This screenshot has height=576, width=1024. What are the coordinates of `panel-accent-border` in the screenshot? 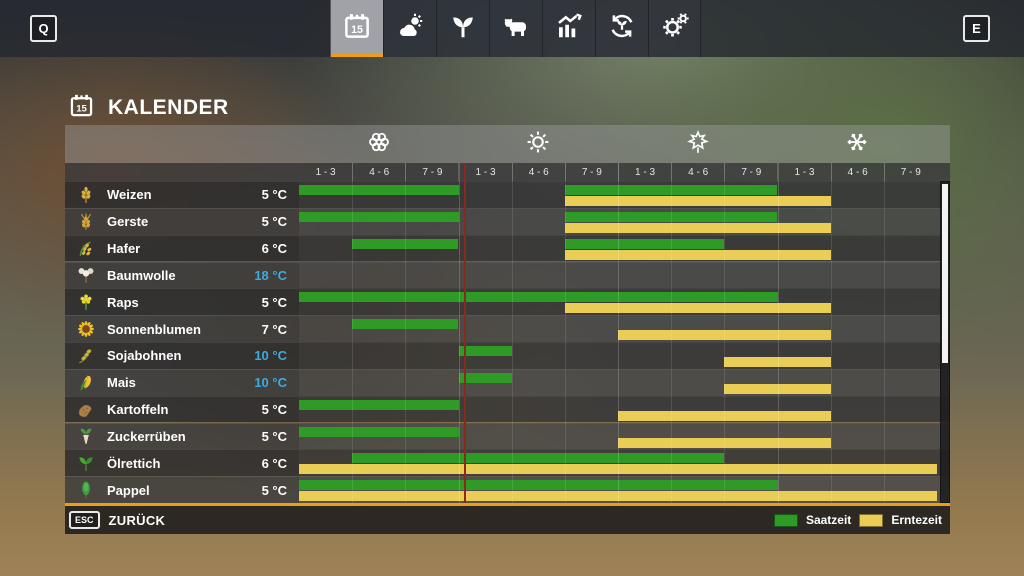 It's located at (507, 504).